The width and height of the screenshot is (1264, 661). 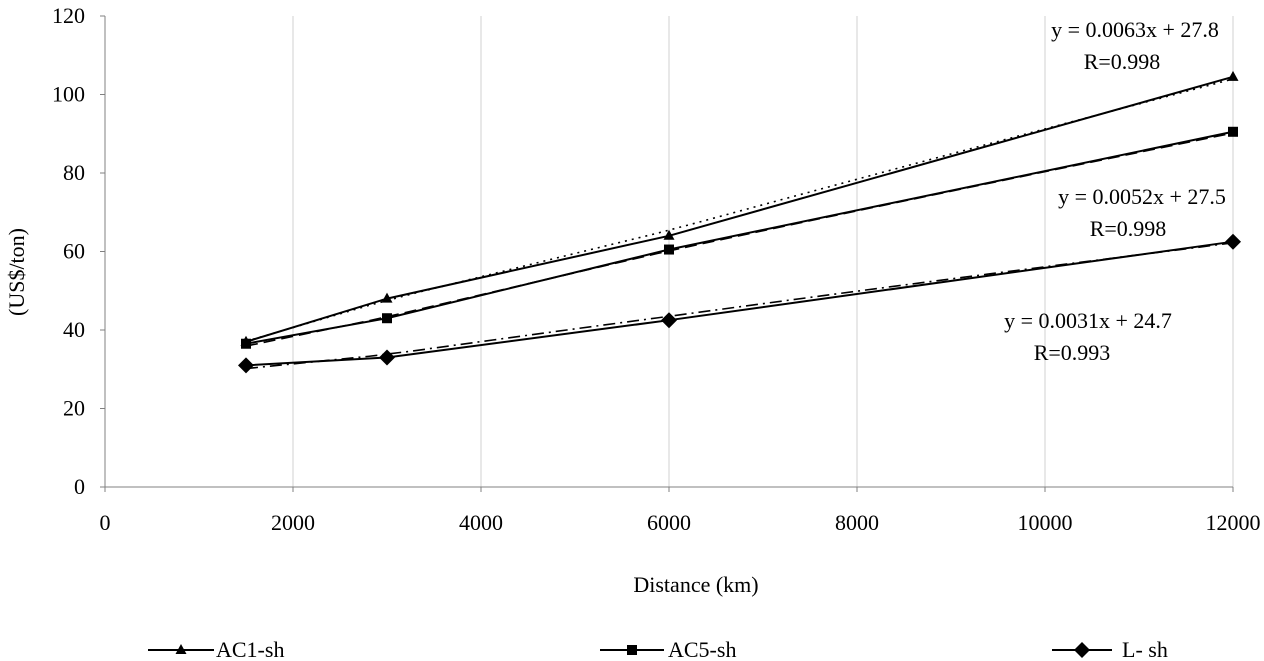 What do you see at coordinates (1135, 29) in the screenshot?
I see `annotation-eq-ac1: y = 0.0063x + 27.8` at bounding box center [1135, 29].